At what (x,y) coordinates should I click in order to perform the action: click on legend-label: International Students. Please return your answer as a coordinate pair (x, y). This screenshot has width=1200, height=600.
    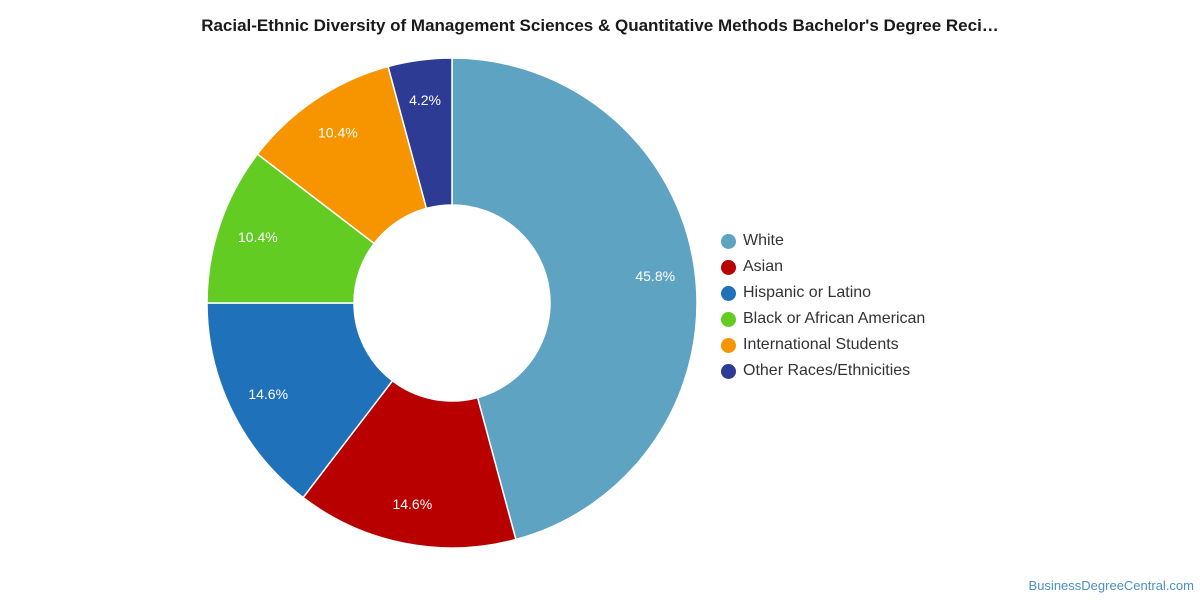
    Looking at the image, I should click on (821, 344).